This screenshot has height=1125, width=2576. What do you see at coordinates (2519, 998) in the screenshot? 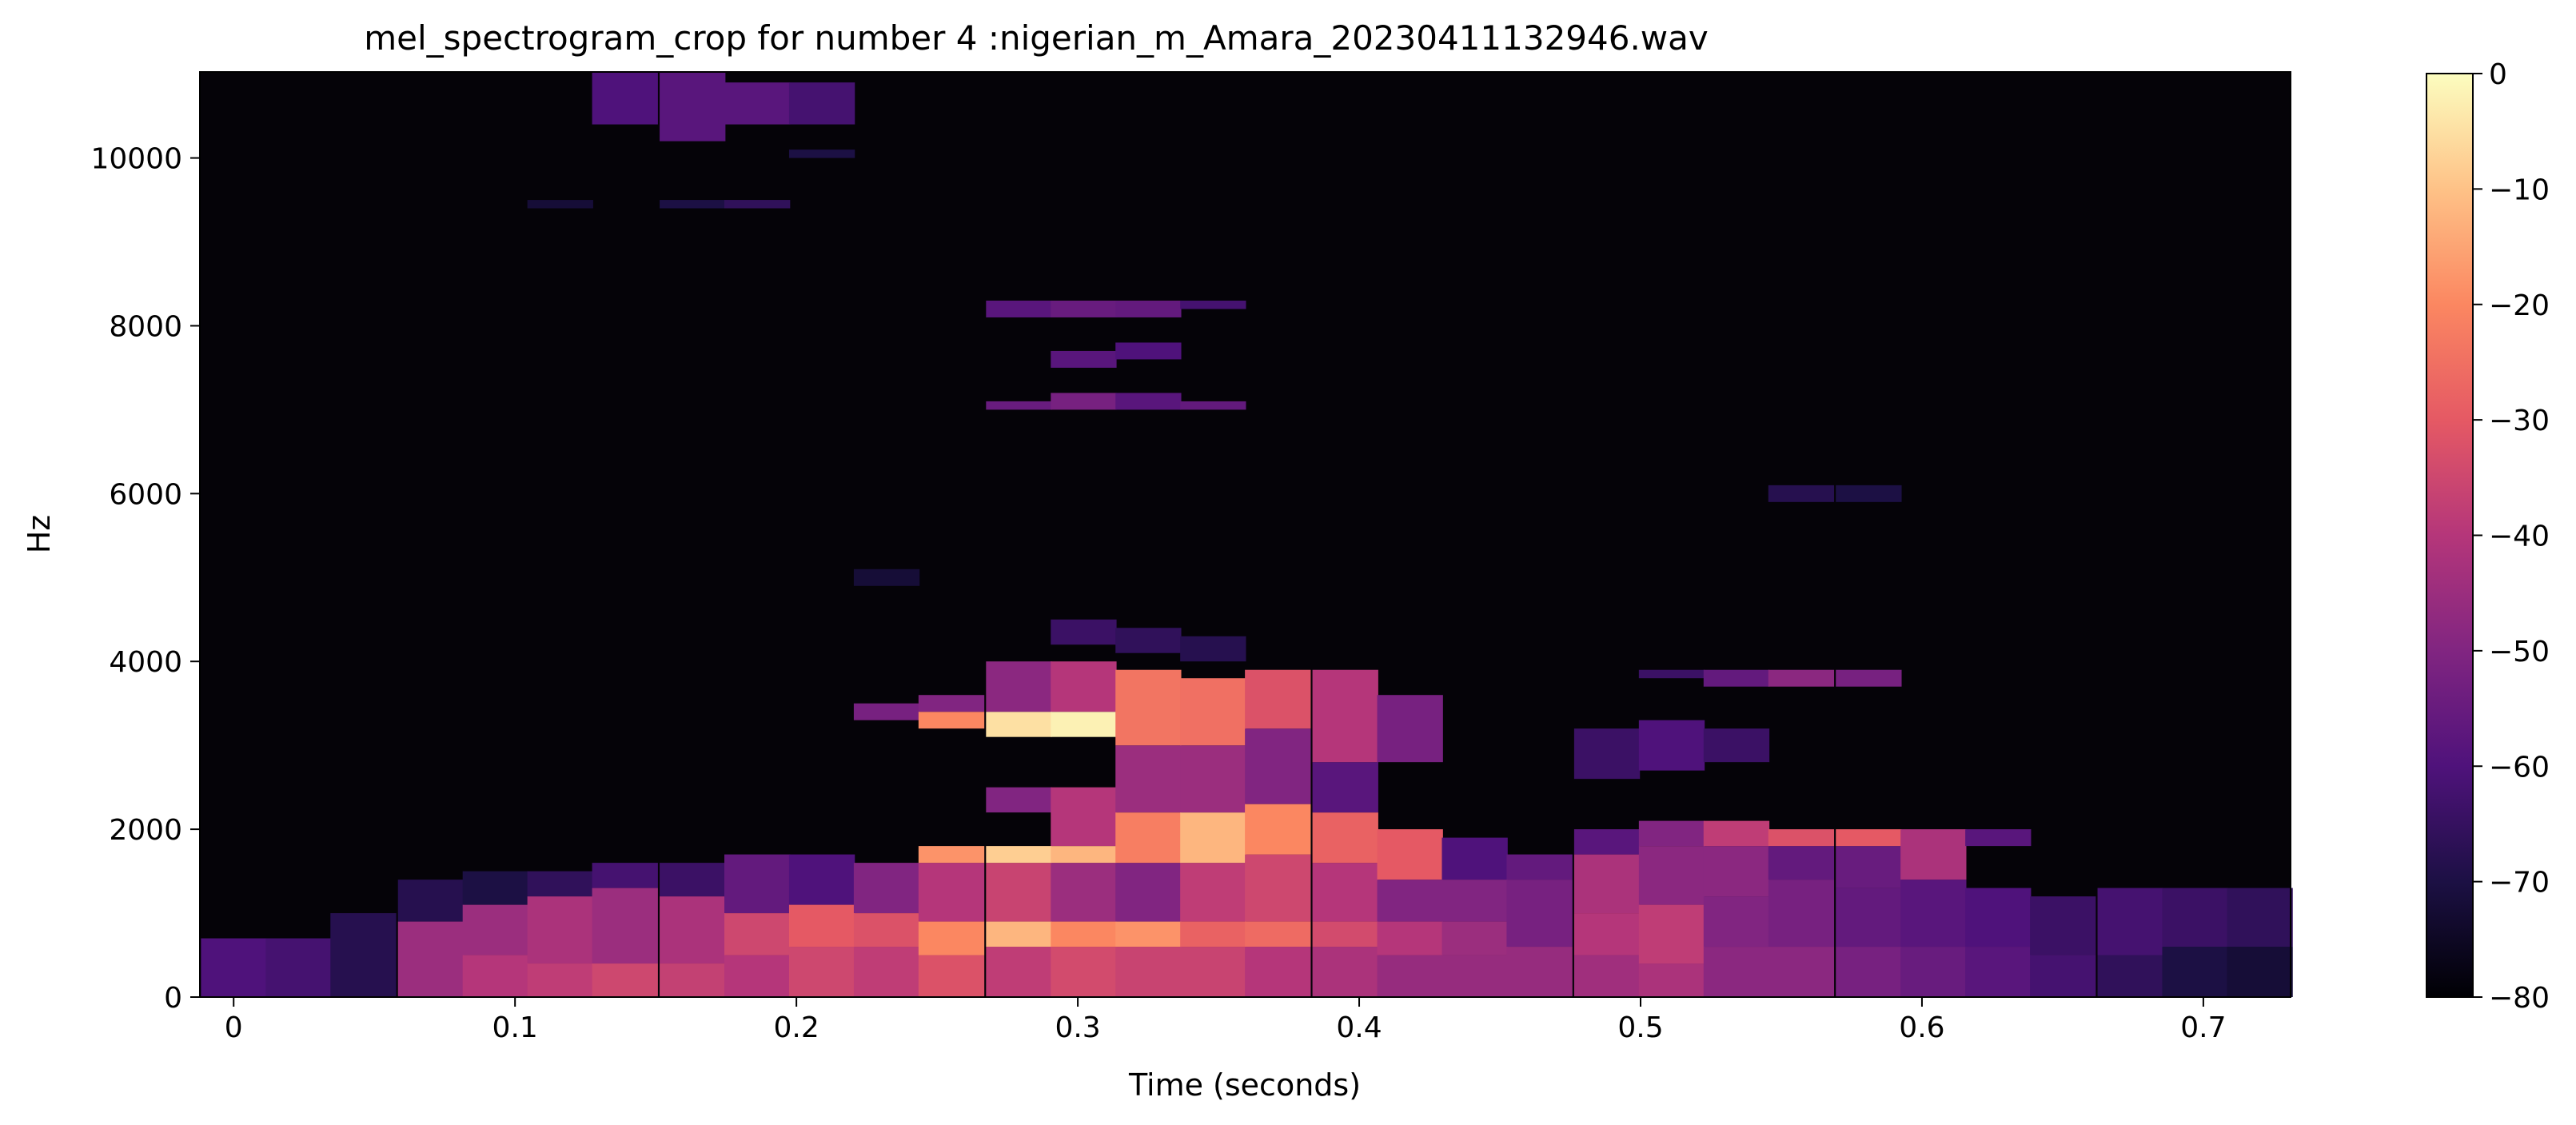
I see `colorbar-tick-label: −80` at bounding box center [2519, 998].